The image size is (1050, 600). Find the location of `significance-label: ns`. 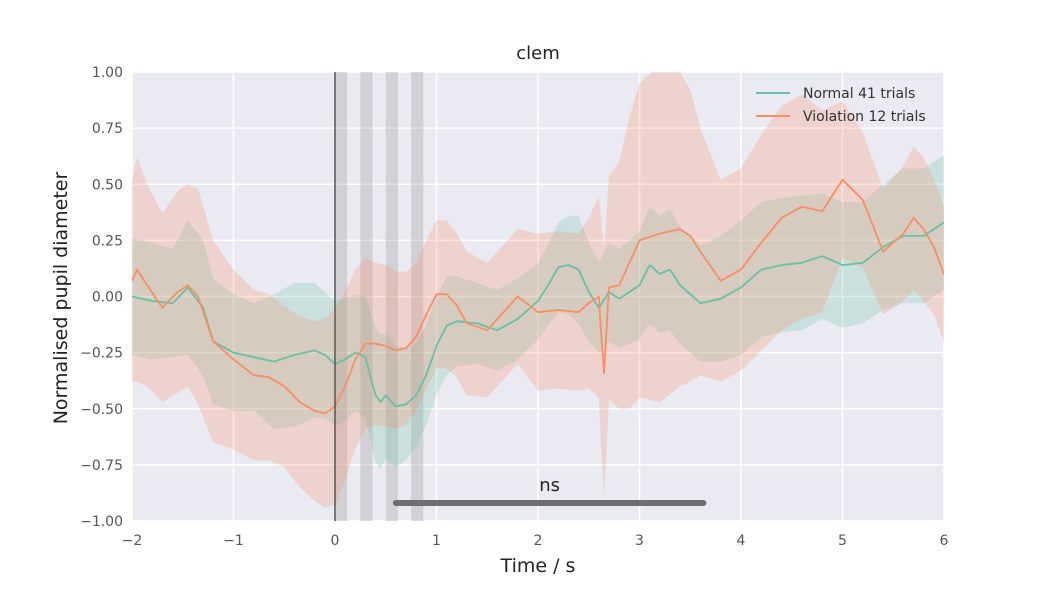

significance-label: ns is located at coordinates (549, 485).